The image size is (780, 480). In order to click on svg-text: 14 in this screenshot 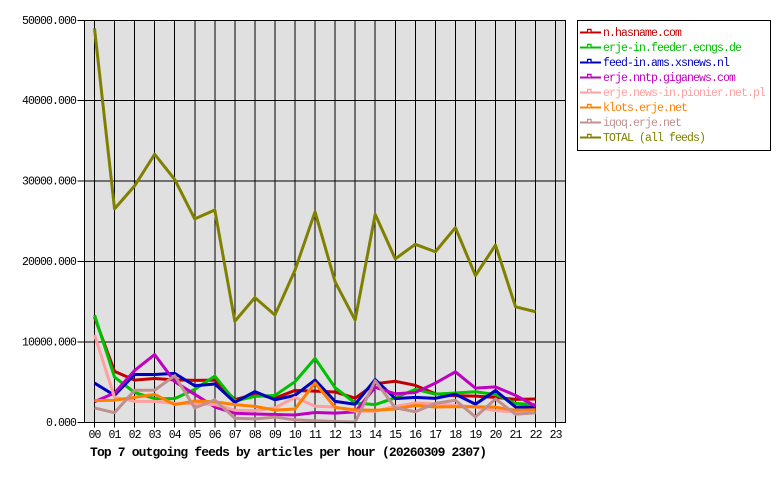, I will do `click(375, 435)`.